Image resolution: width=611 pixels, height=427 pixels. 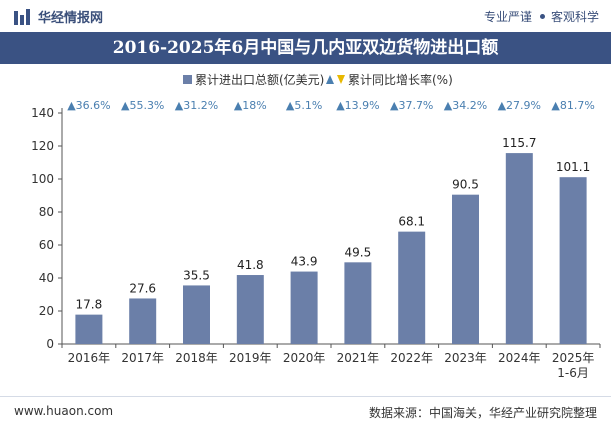 I want to click on x-tick-label: 2023年, so click(x=465, y=358).